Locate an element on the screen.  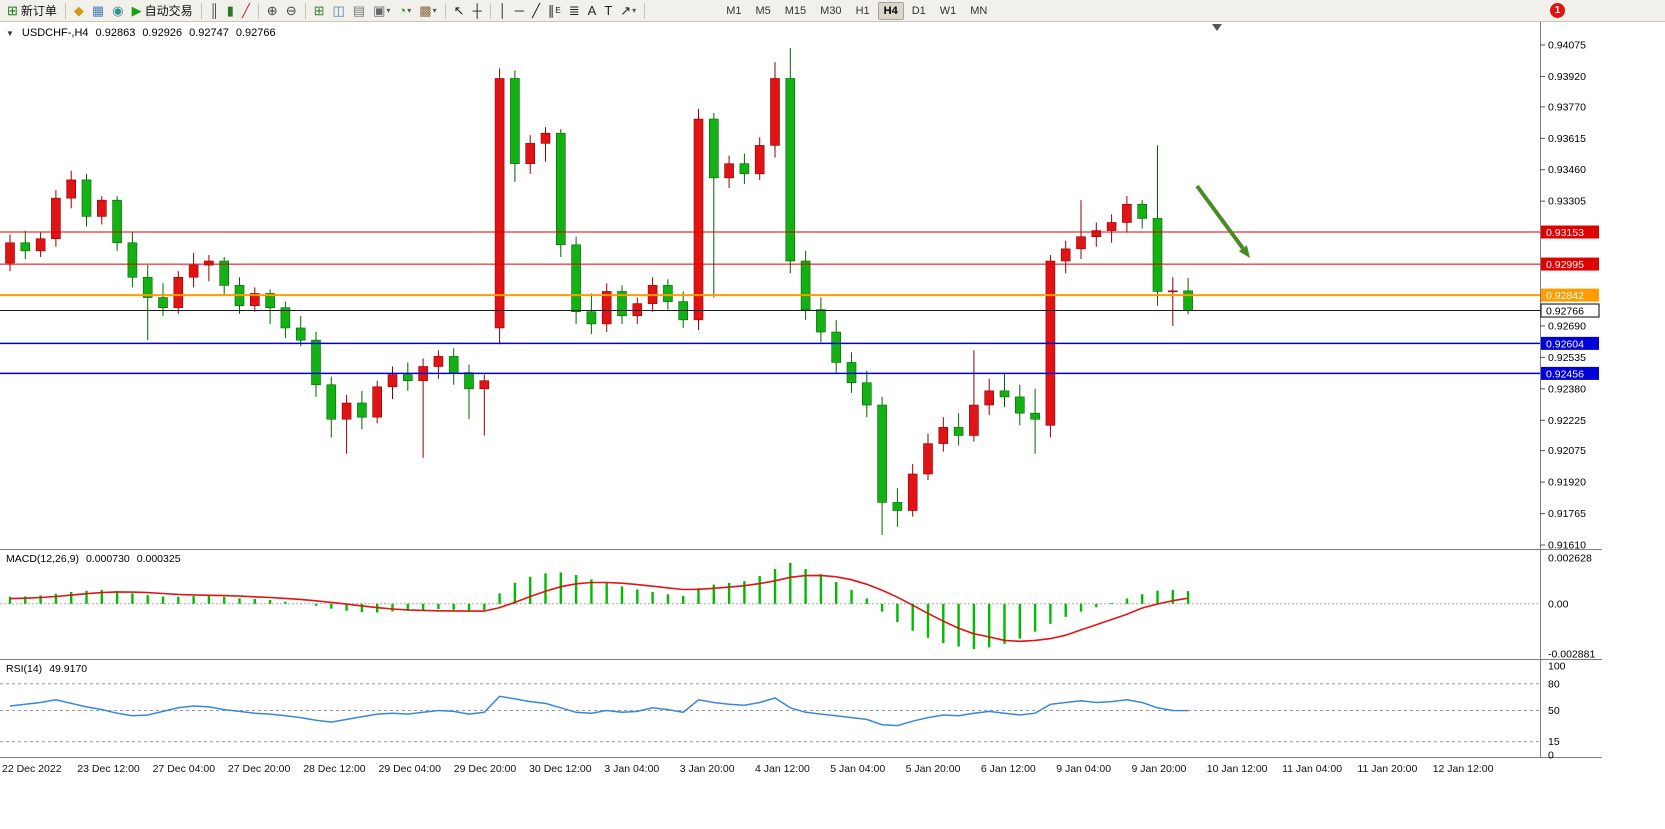
new-order-button: ⊞ 新订单 is located at coordinates (32, 11).